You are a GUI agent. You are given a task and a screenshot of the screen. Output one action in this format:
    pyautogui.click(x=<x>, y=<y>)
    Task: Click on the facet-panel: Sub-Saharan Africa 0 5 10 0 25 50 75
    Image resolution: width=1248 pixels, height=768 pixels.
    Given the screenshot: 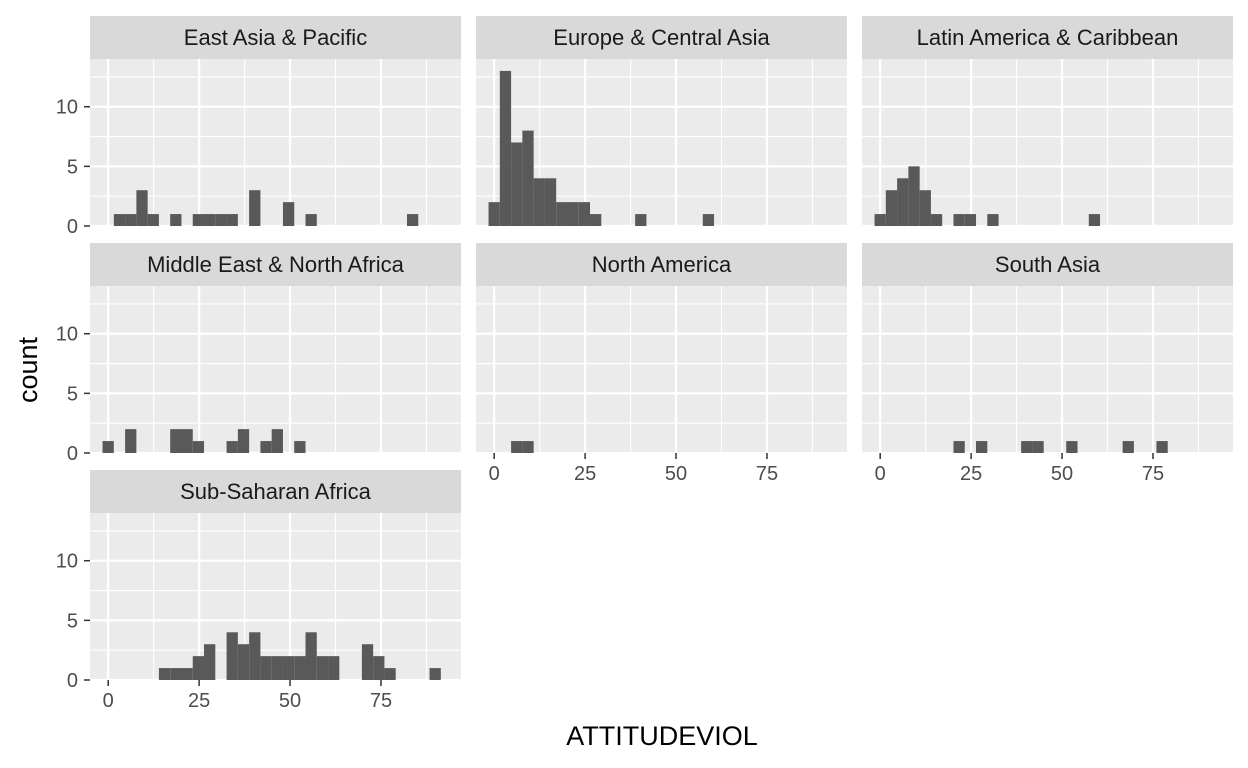 What is the action you would take?
    pyautogui.click(x=258, y=591)
    